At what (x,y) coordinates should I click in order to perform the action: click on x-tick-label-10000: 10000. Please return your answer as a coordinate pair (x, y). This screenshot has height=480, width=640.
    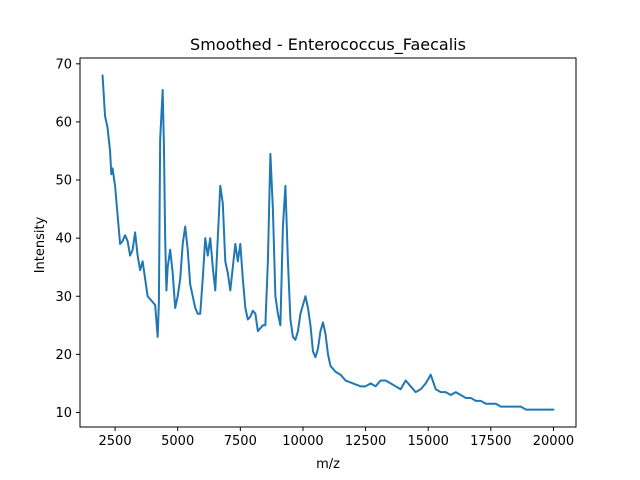
    Looking at the image, I should click on (302, 441).